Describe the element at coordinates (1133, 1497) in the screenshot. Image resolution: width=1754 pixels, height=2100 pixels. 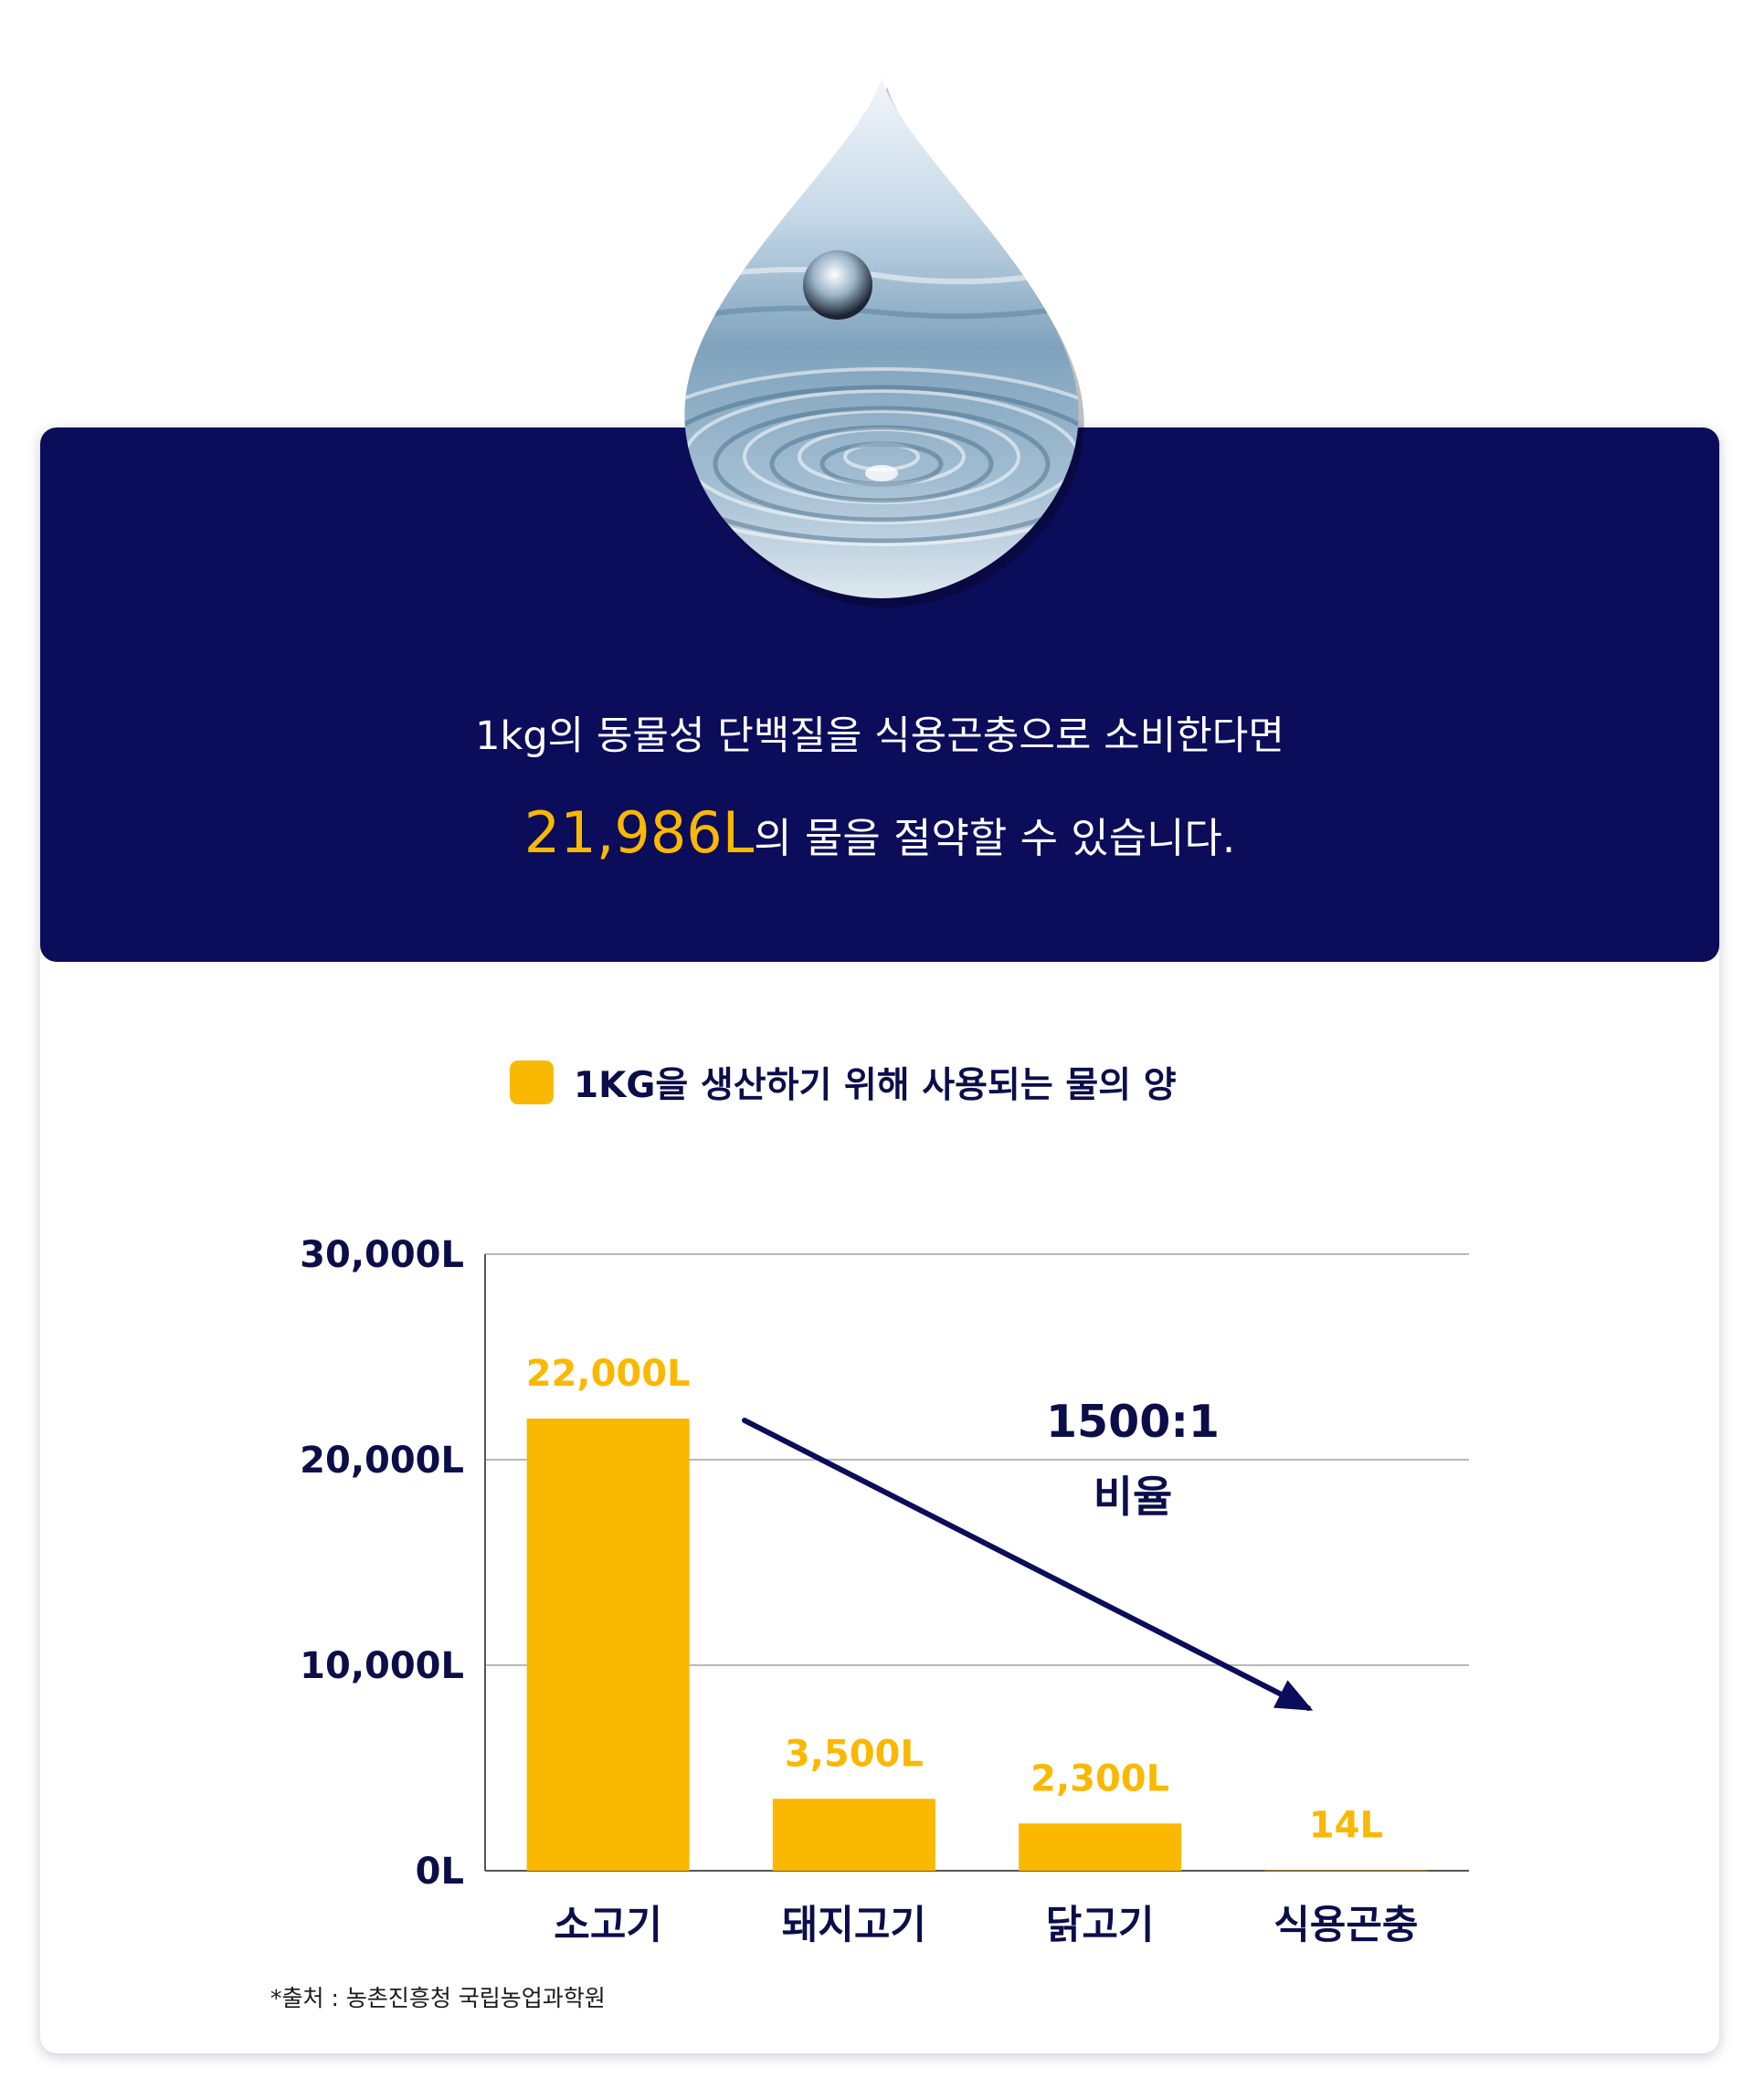
I see `ratio-annotation-label: 비율` at that location.